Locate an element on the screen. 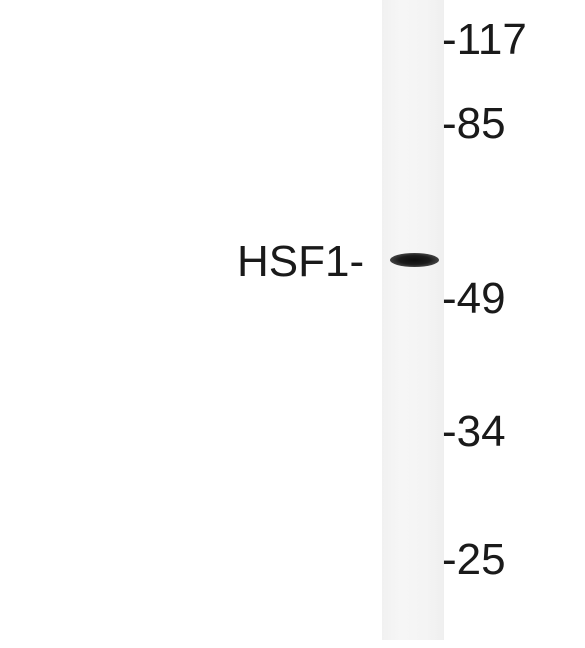 Image resolution: width=585 pixels, height=648 pixels. marker-34: -34 is located at coordinates (474, 431).